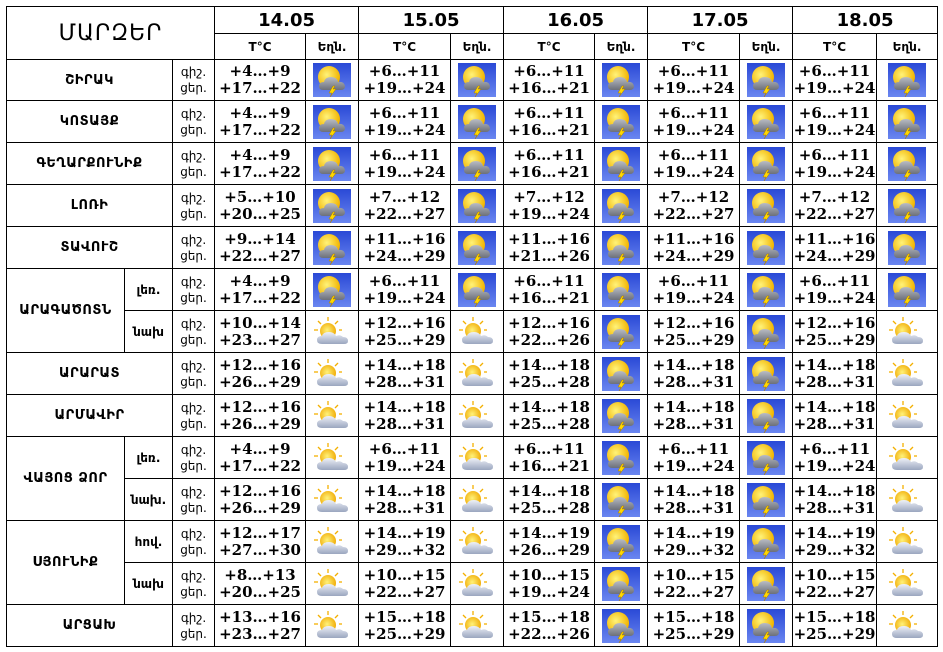 The height and width of the screenshot is (652, 943). I want to click on night-temp: +14…+19, so click(693, 532).